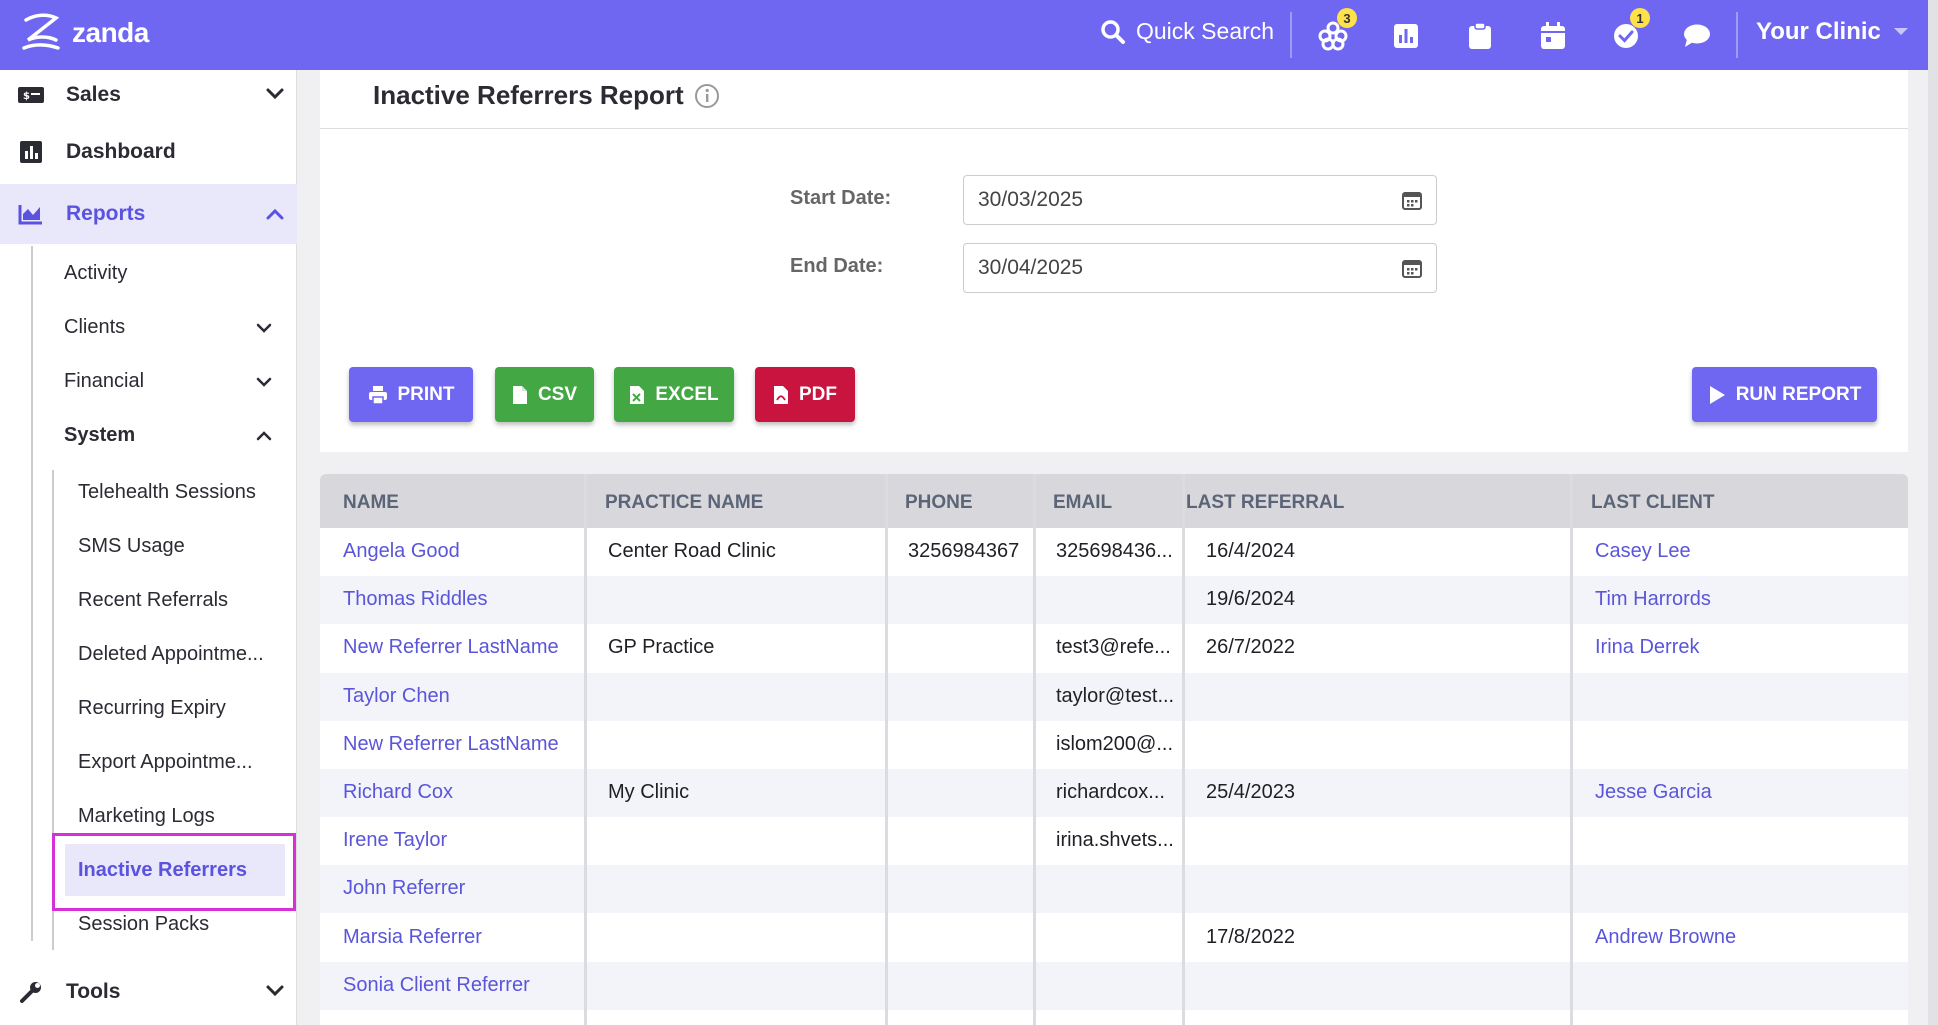 This screenshot has height=1025, width=1938. Describe the element at coordinates (32, 593) in the screenshot. I see `reports-tree-line` at that location.